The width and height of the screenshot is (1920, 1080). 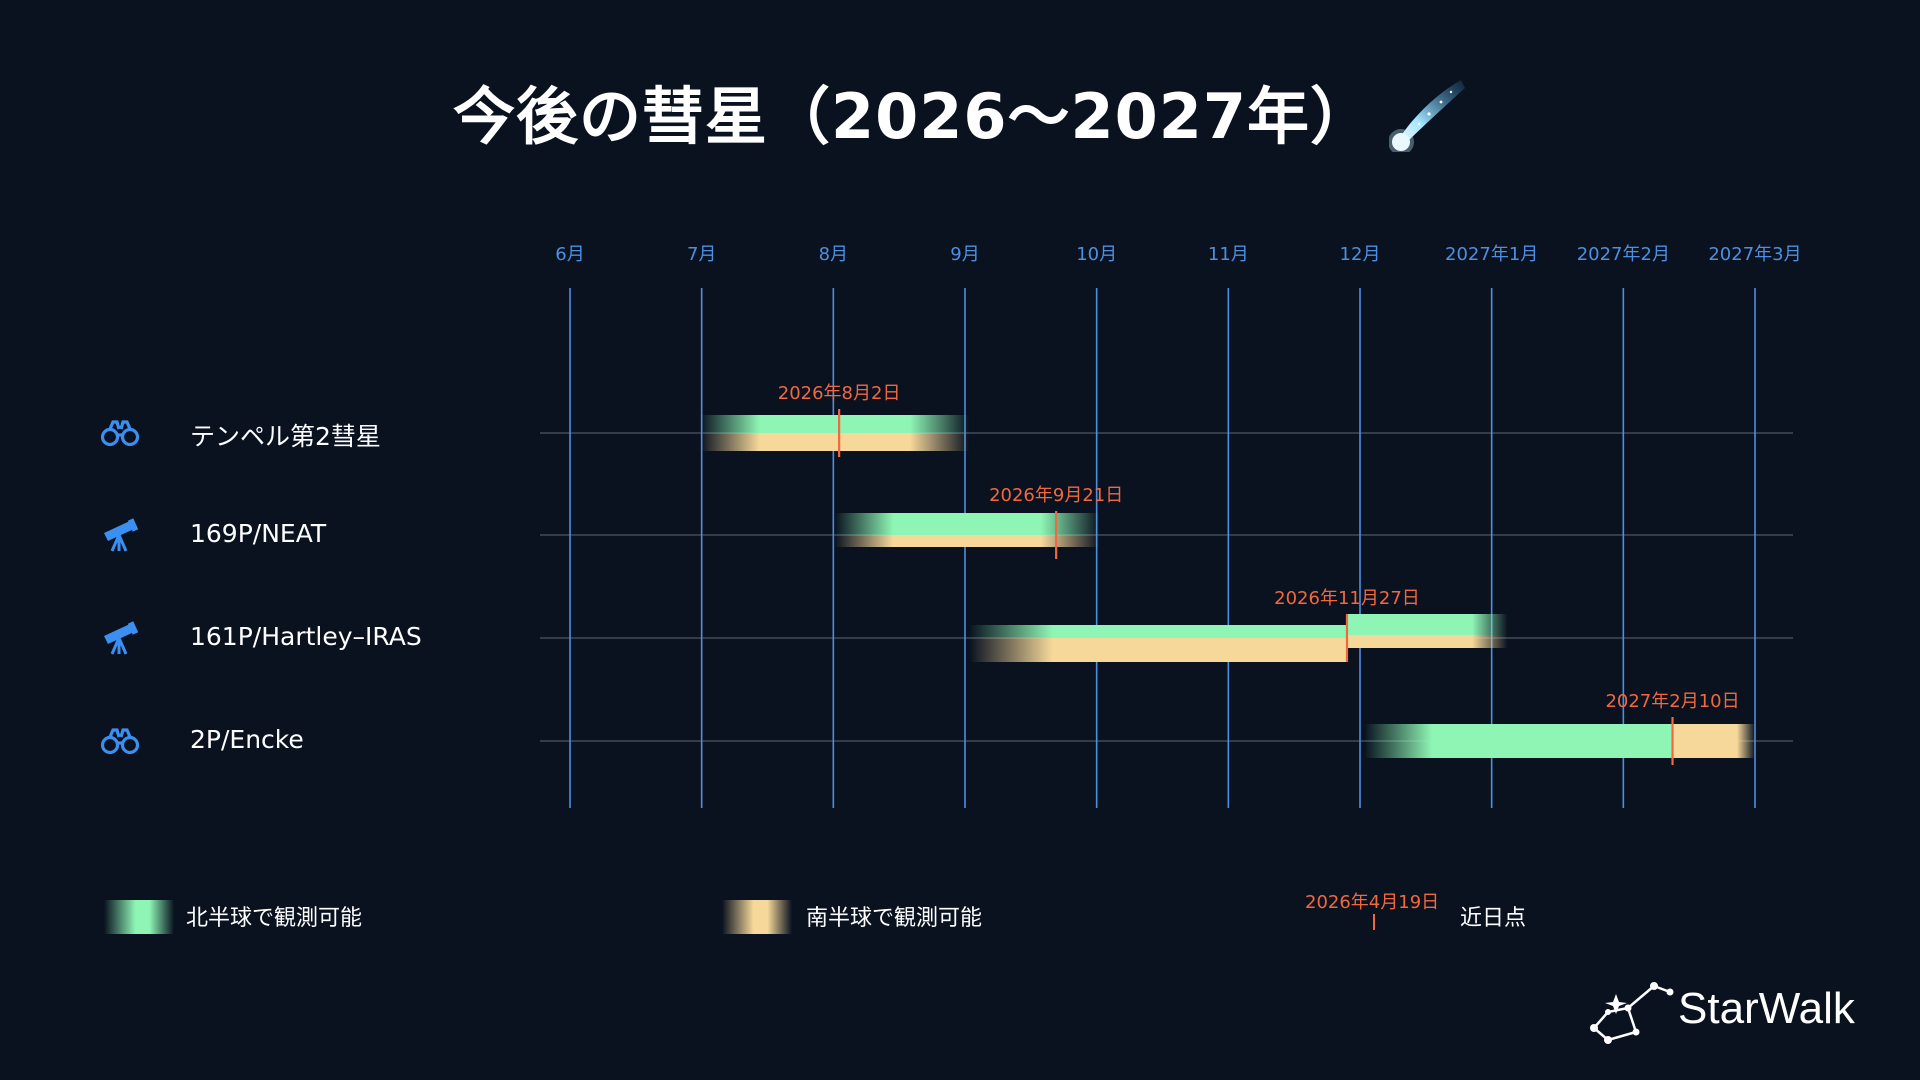 I want to click on comet-name-label: 169P/NEAT, so click(x=258, y=533).